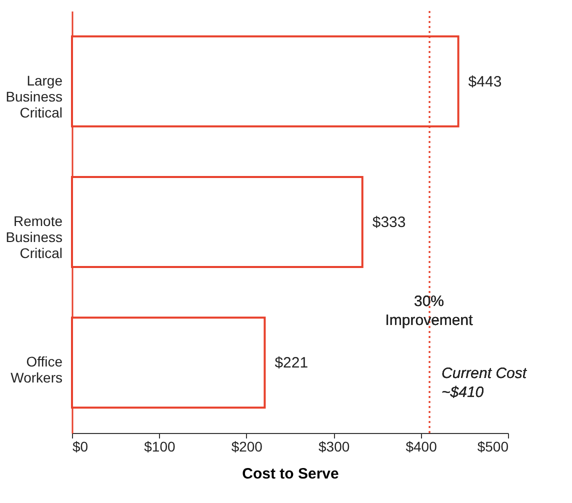 This screenshot has width=572, height=503. I want to click on y-tick-label: Large Business Critical, so click(34, 96).